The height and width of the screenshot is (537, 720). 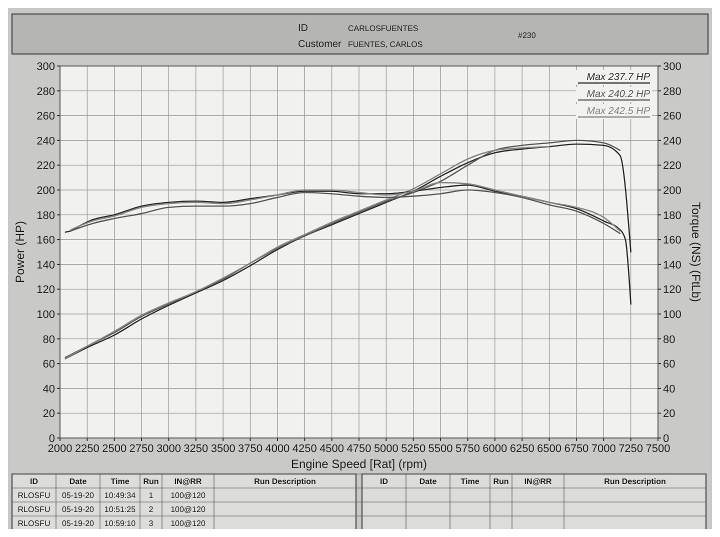 What do you see at coordinates (45, 191) in the screenshot?
I see `y-tick-label: 200` at bounding box center [45, 191].